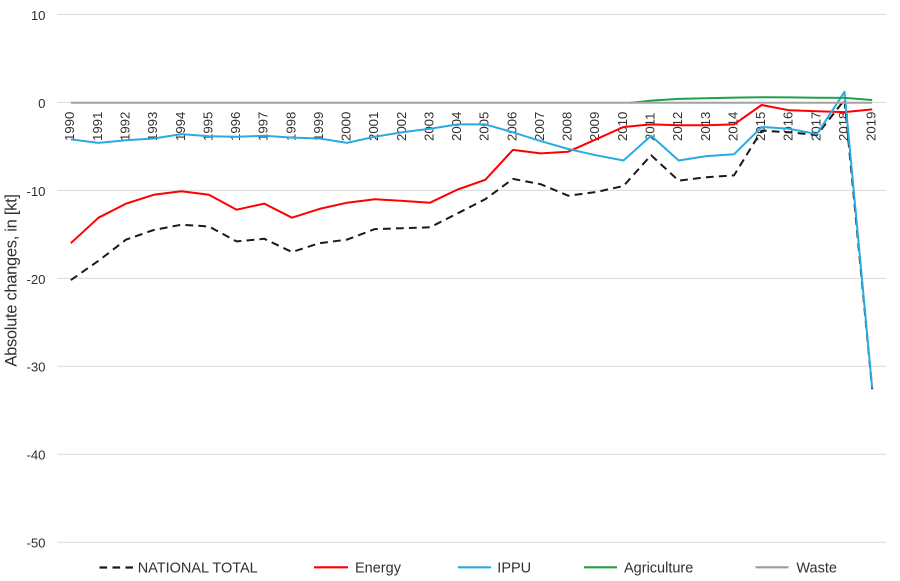 This screenshot has height=581, width=900. What do you see at coordinates (705, 126) in the screenshot?
I see `svg-text: 2013` at bounding box center [705, 126].